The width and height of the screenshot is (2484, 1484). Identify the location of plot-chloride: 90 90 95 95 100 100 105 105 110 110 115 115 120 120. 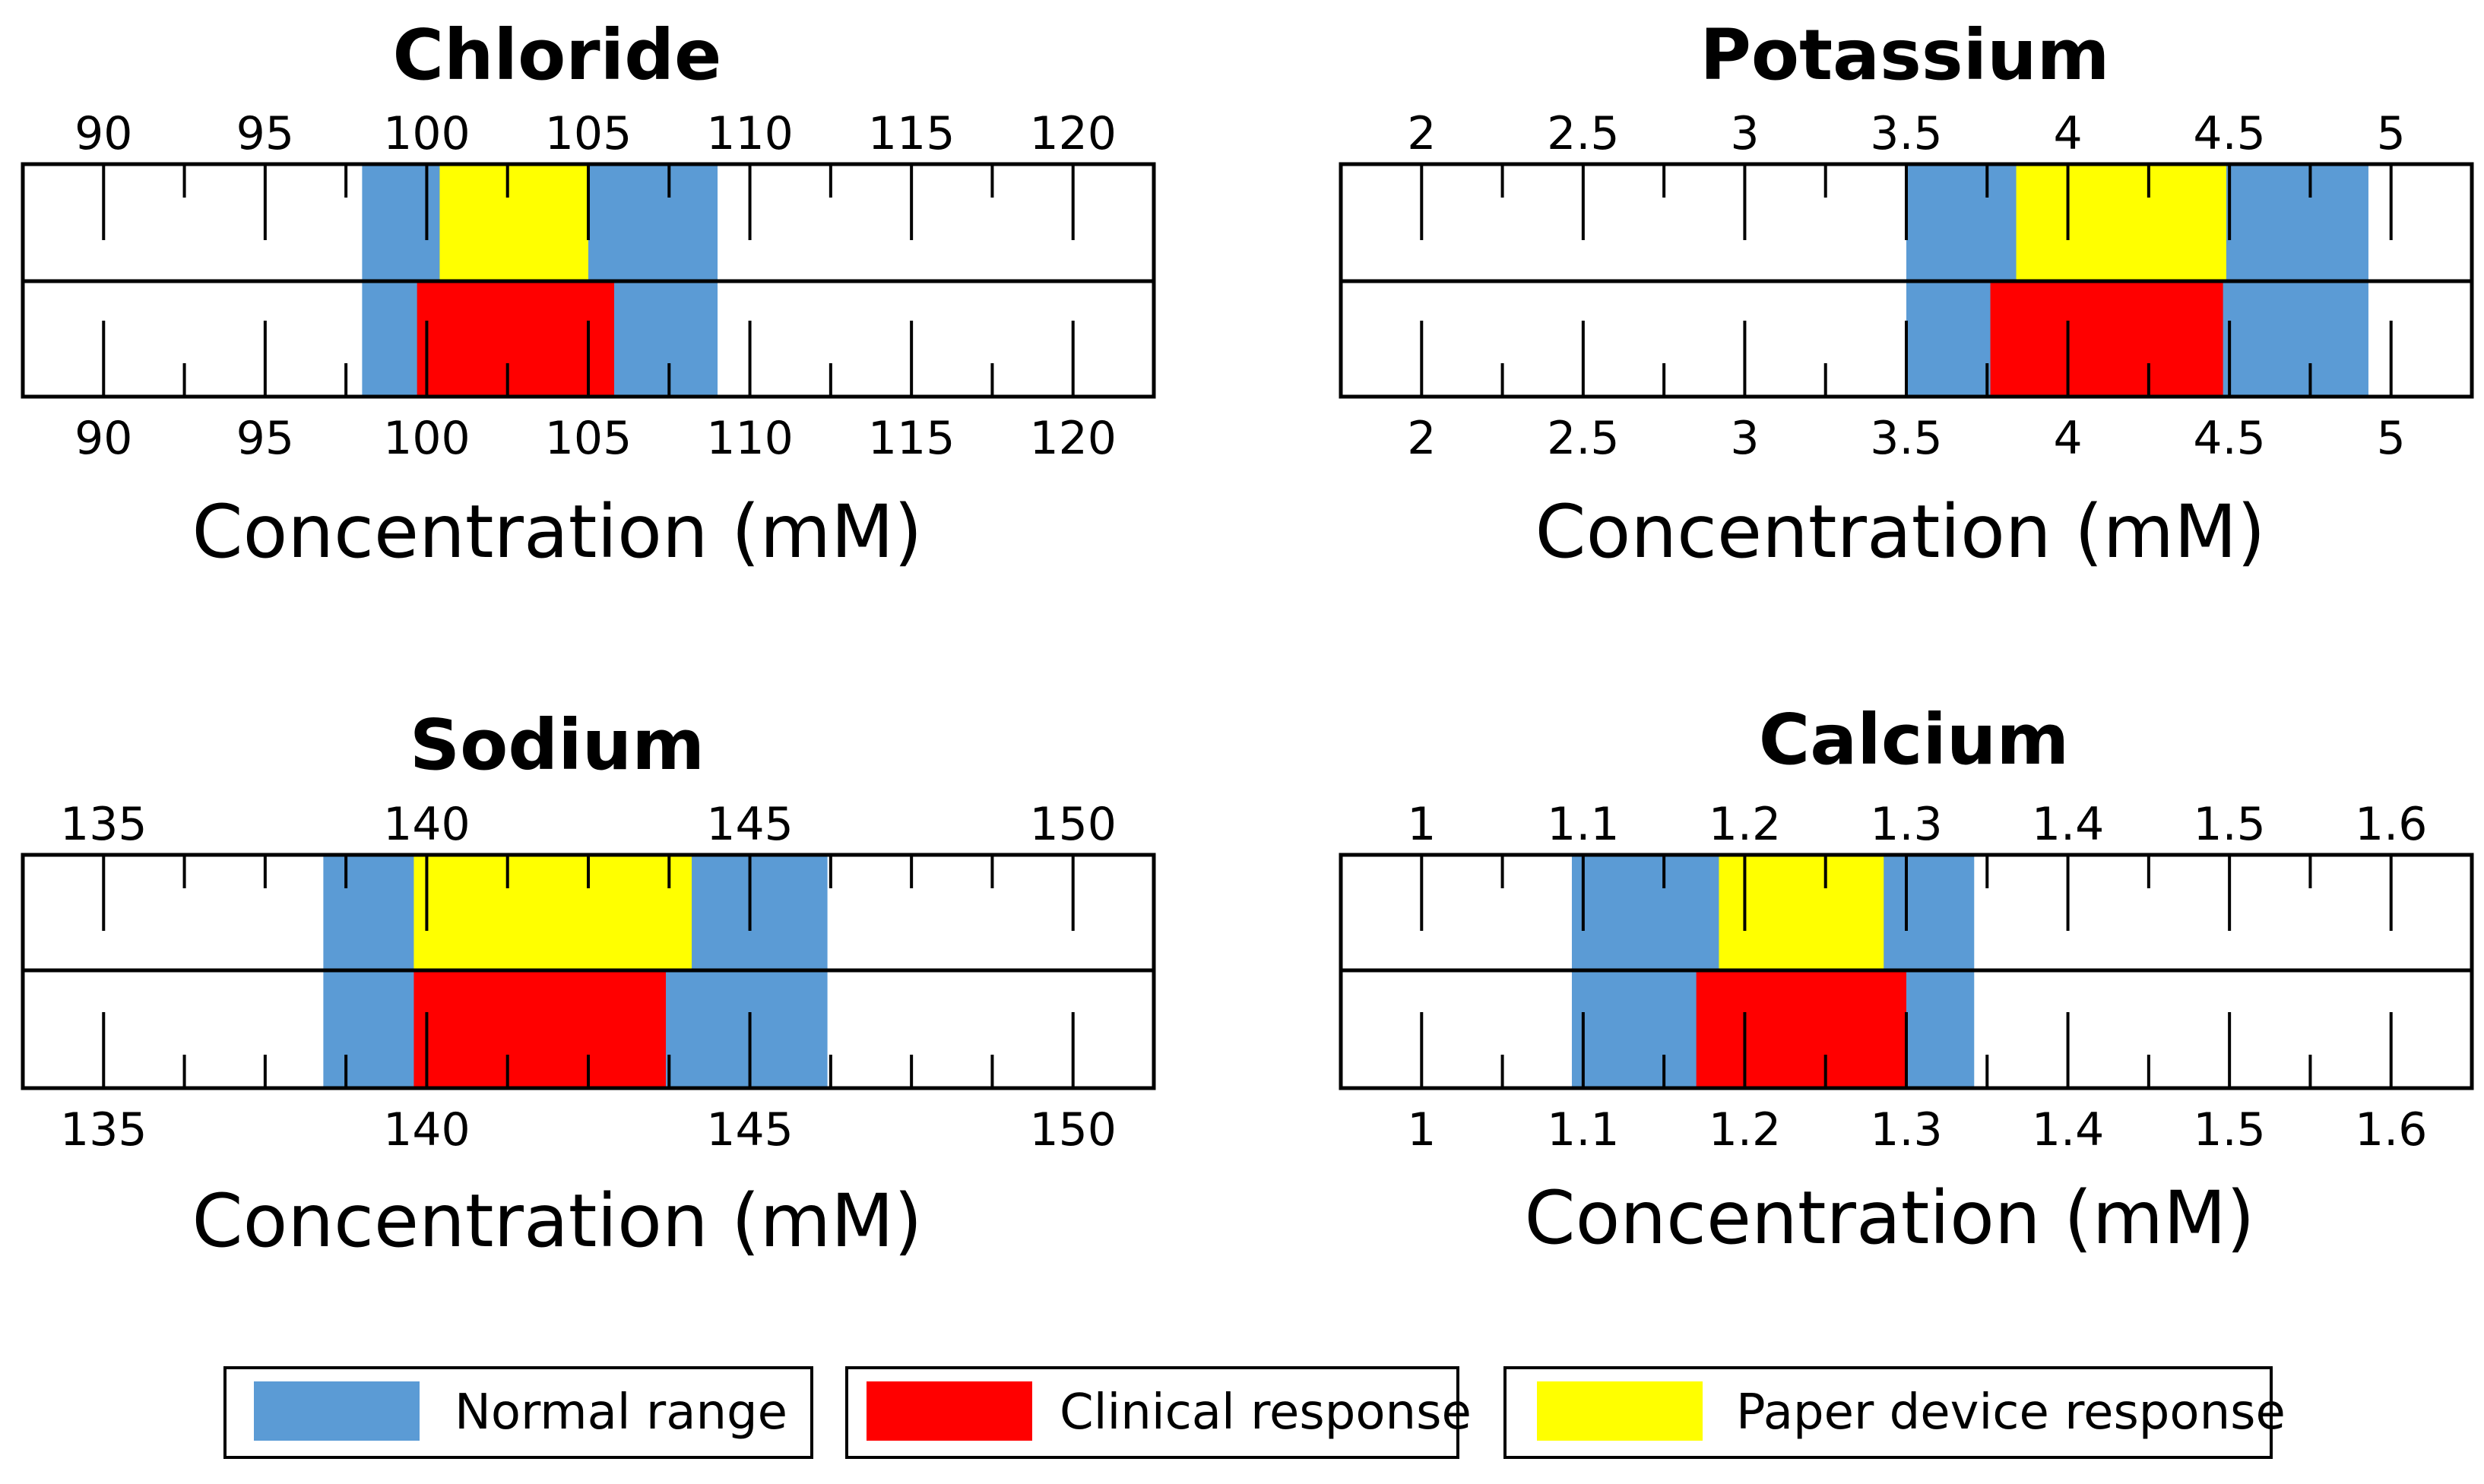
(588, 286).